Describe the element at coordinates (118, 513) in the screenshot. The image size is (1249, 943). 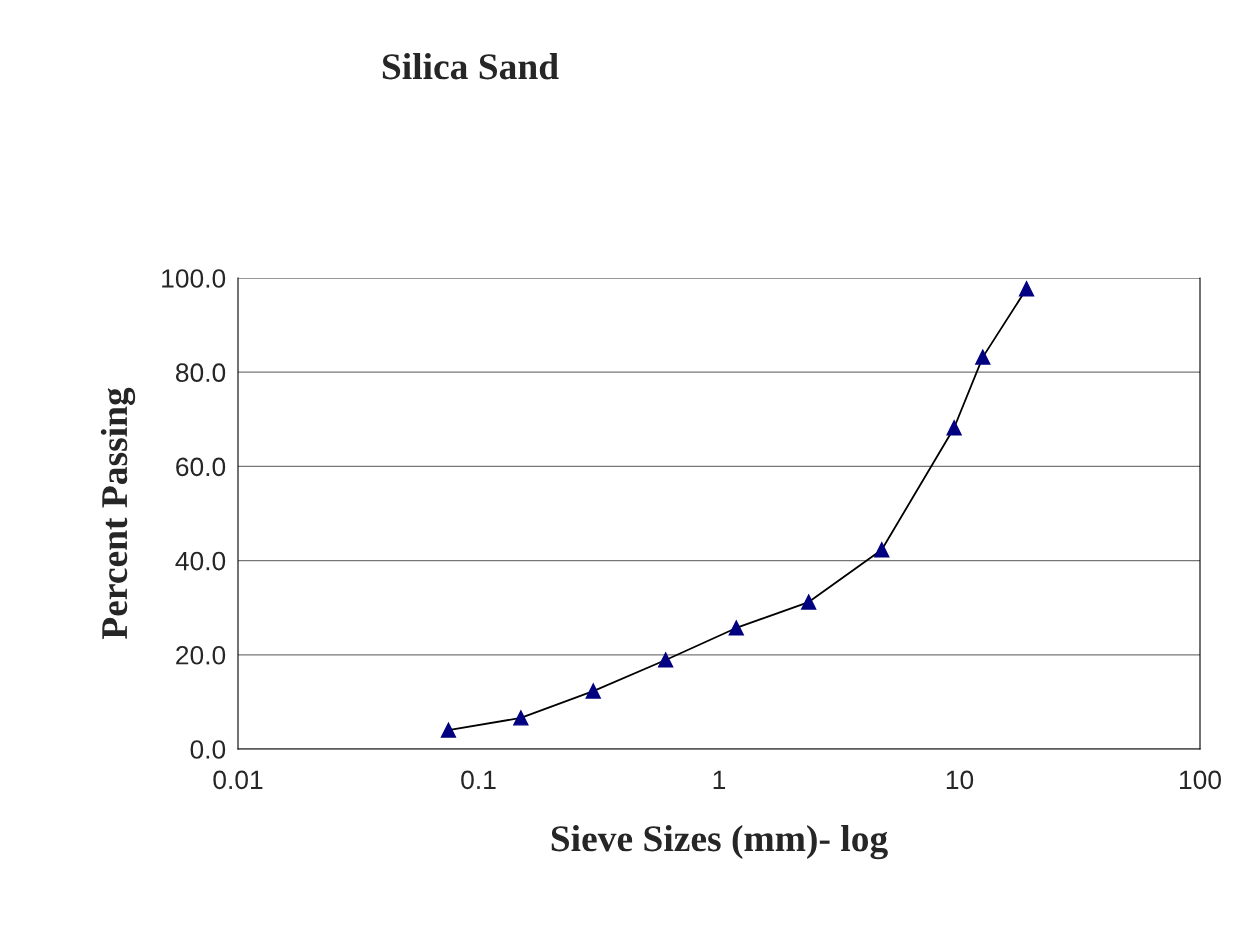
I see `y-axis-title: Percent Passing` at that location.